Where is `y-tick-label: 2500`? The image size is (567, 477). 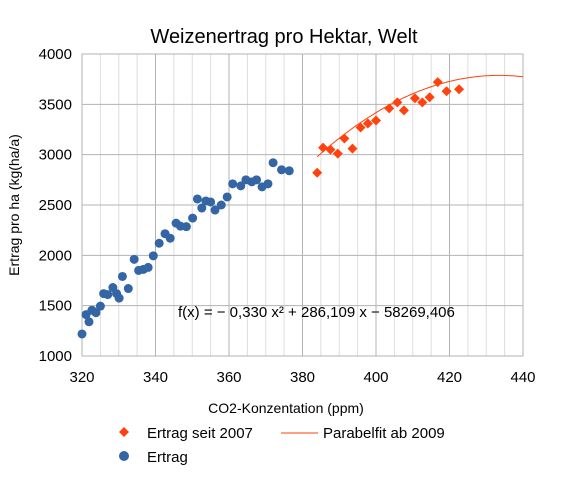 y-tick-label: 2500 is located at coordinates (55, 205).